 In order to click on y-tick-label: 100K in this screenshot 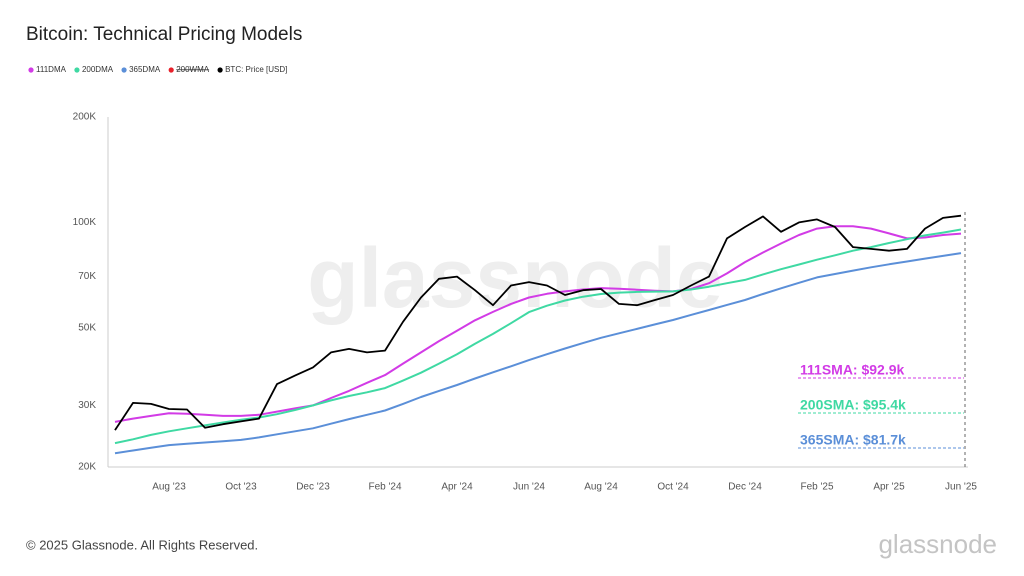, I will do `click(85, 222)`.